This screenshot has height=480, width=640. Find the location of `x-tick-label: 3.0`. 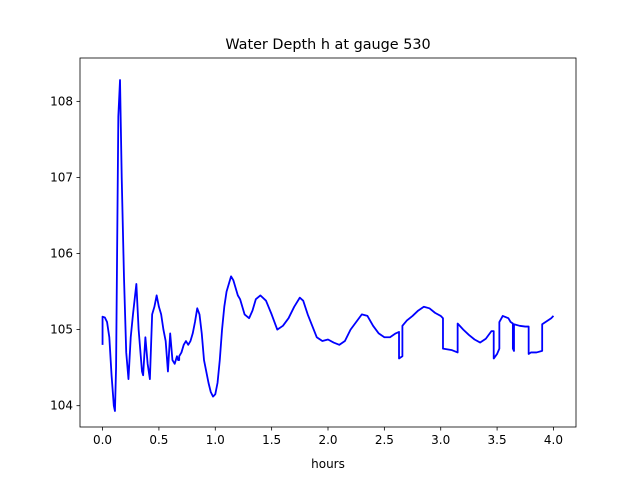

x-tick-label: 3.0 is located at coordinates (440, 440).